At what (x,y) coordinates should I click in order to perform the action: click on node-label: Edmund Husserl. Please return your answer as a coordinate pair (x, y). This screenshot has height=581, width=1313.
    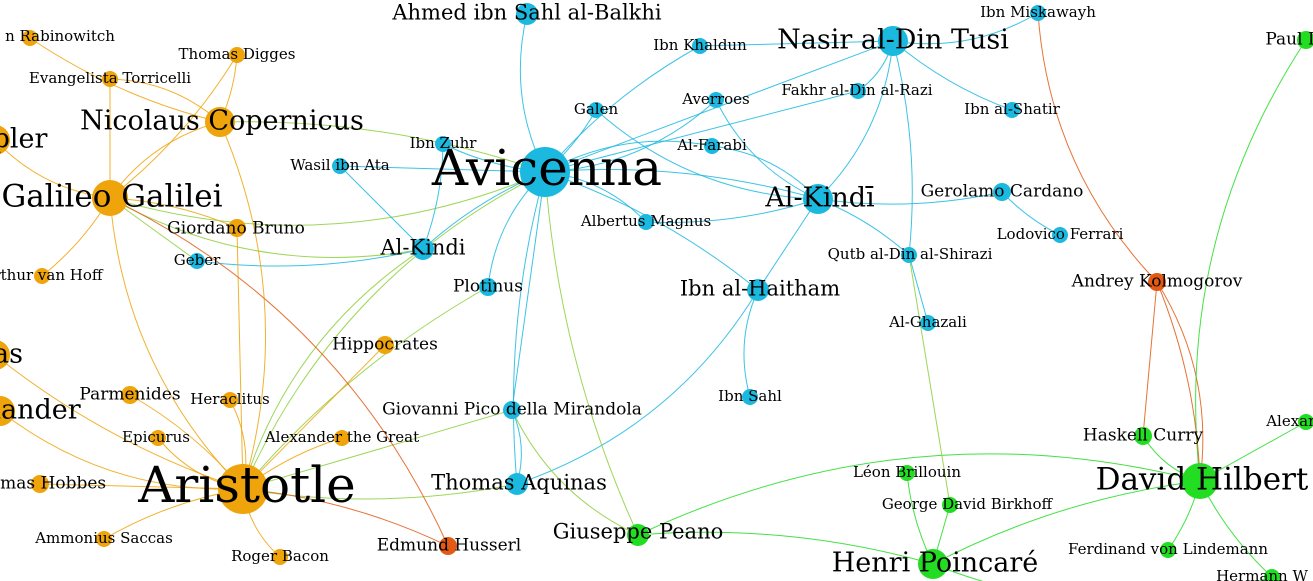
    Looking at the image, I should click on (449, 546).